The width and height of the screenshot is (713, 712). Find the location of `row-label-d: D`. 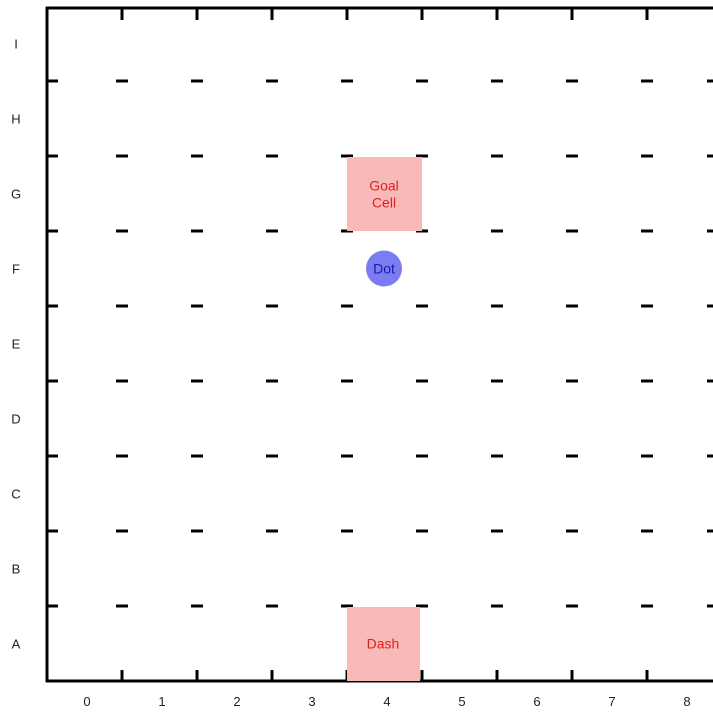

row-label-d: D is located at coordinates (15, 419).